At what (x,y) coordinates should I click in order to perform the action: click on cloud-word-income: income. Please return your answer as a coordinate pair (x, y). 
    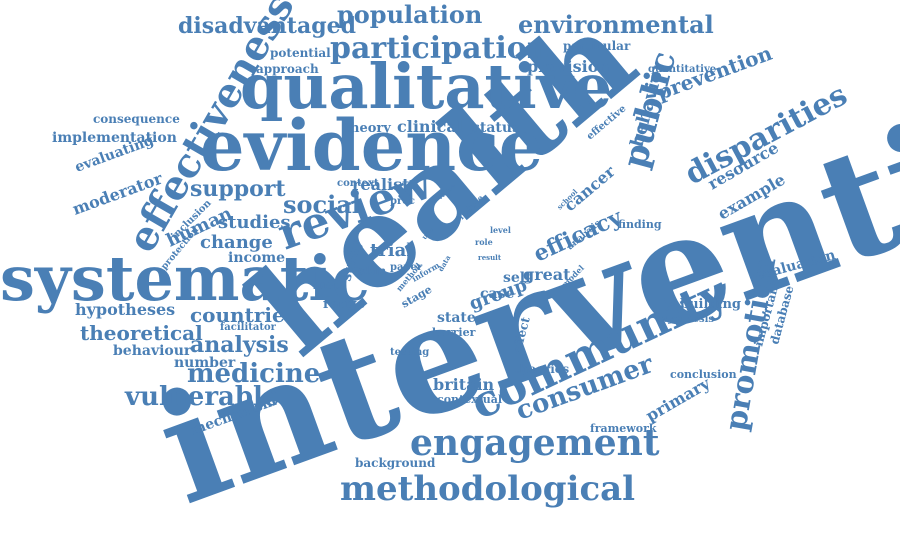
    Looking at the image, I should click on (256, 258).